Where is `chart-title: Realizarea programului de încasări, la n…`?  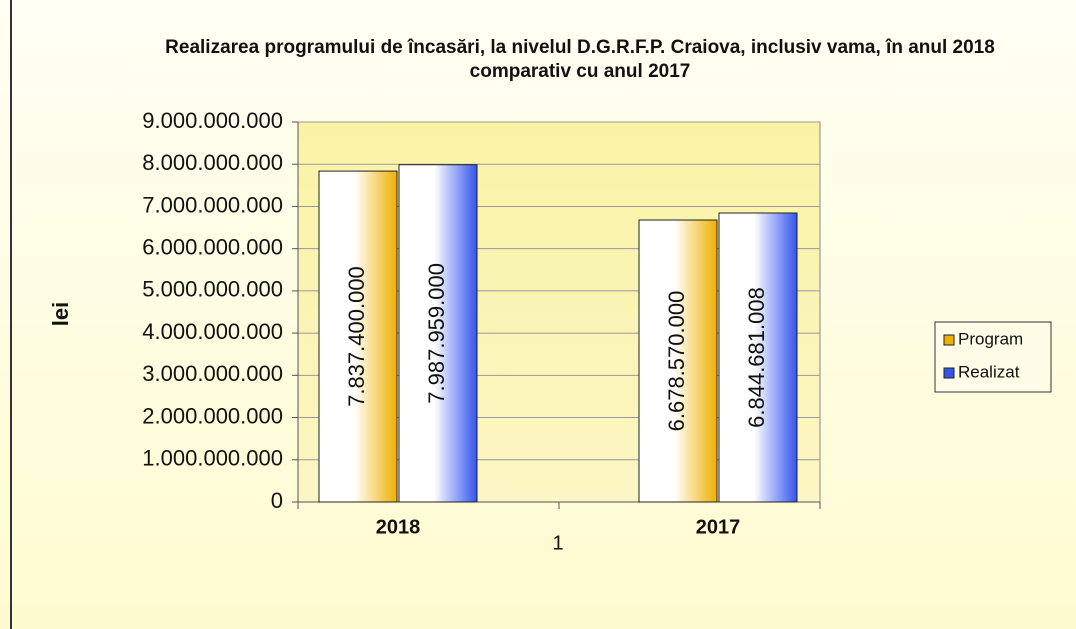 chart-title: Realizarea programului de încasări, la n… is located at coordinates (580, 59).